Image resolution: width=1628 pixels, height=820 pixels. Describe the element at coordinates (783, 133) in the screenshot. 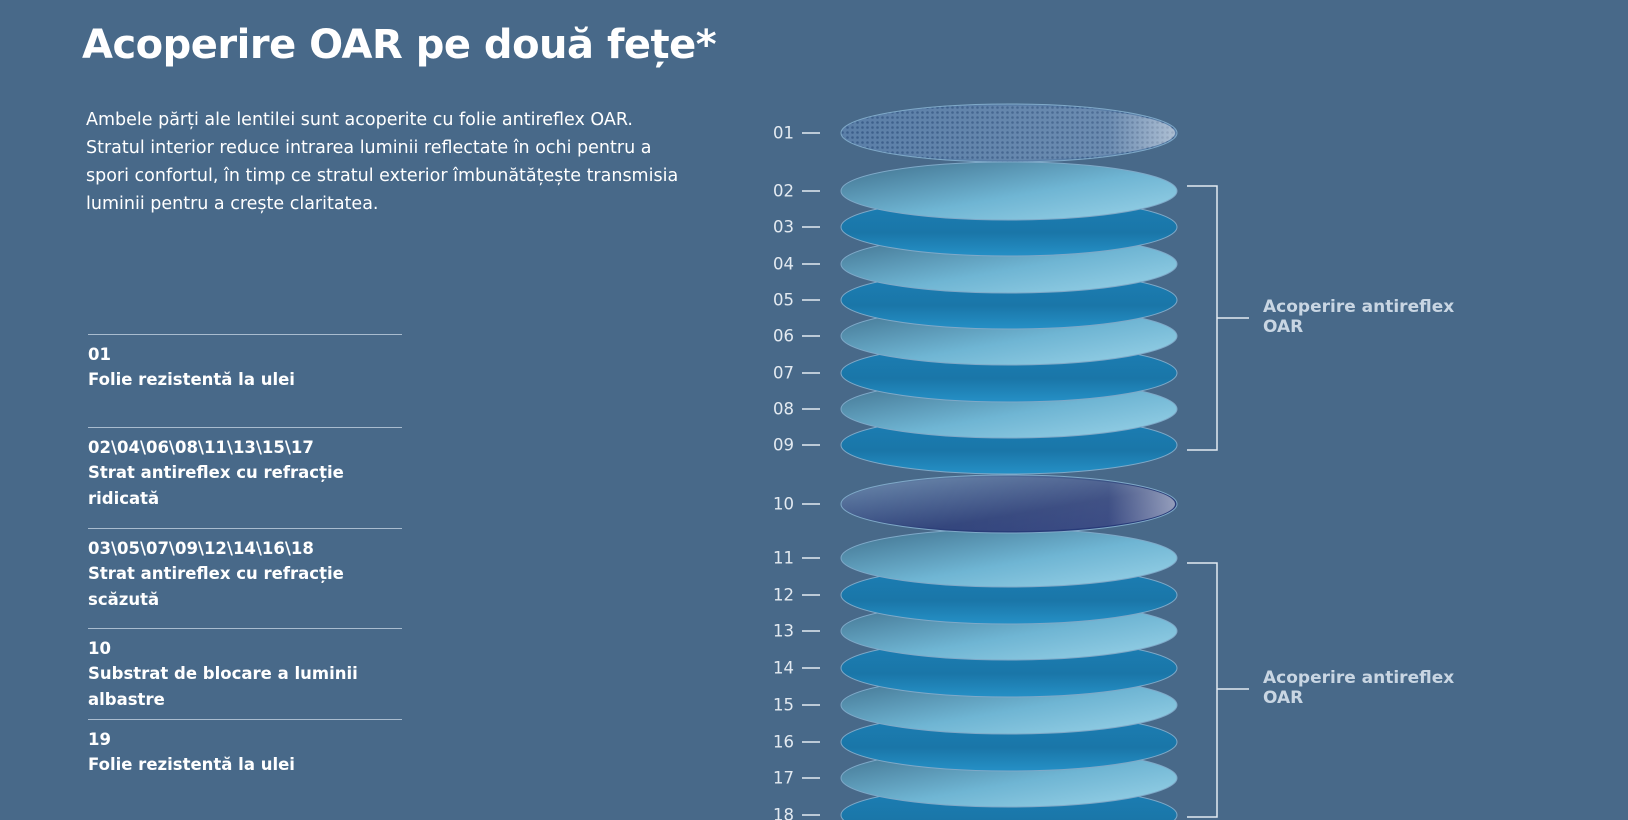

I see `layer-label: 01` at that location.